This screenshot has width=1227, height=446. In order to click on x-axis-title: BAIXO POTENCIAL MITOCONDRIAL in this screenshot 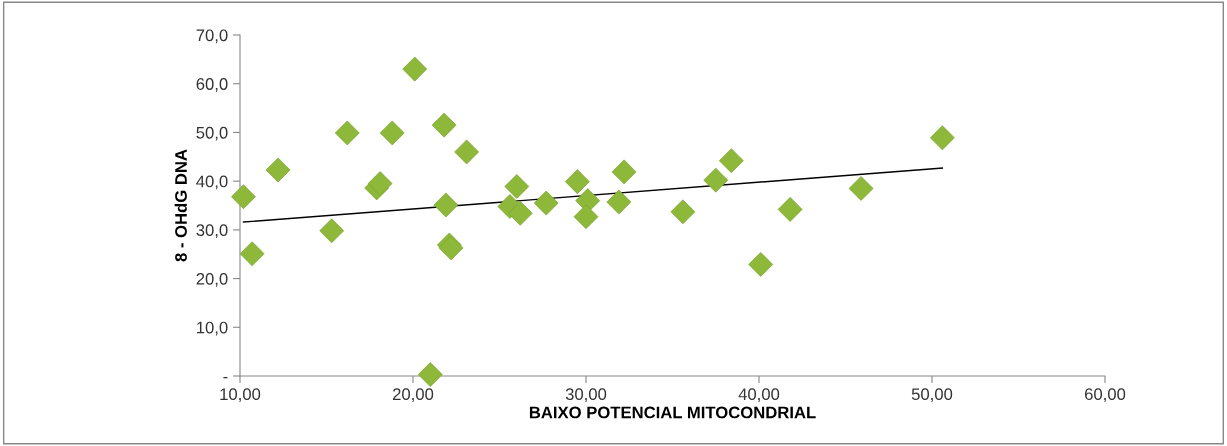, I will do `click(672, 412)`.